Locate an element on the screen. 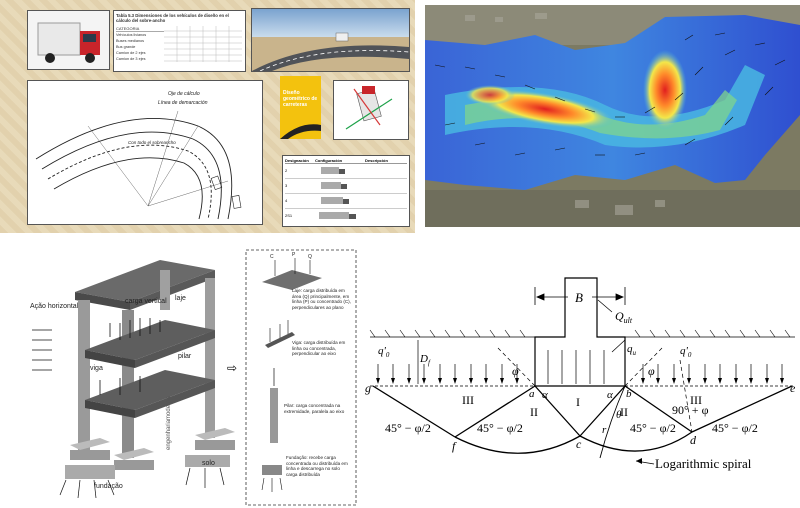 The height and width of the screenshot is (508, 800). soil-reaction-arrows is located at coordinates (142, 483).